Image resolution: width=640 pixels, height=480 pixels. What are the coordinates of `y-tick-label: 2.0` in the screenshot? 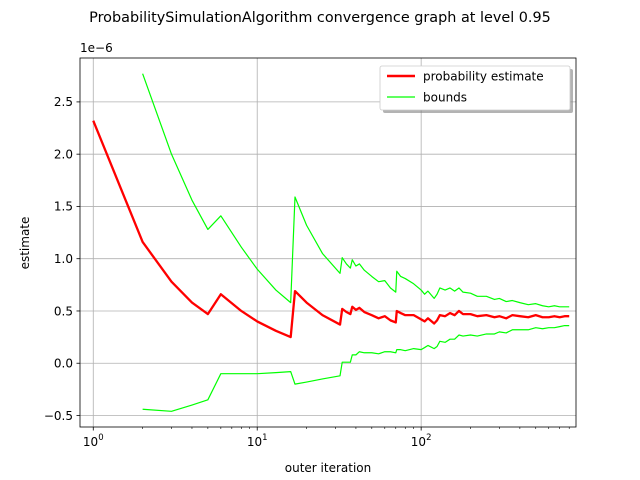 It's located at (63, 154).